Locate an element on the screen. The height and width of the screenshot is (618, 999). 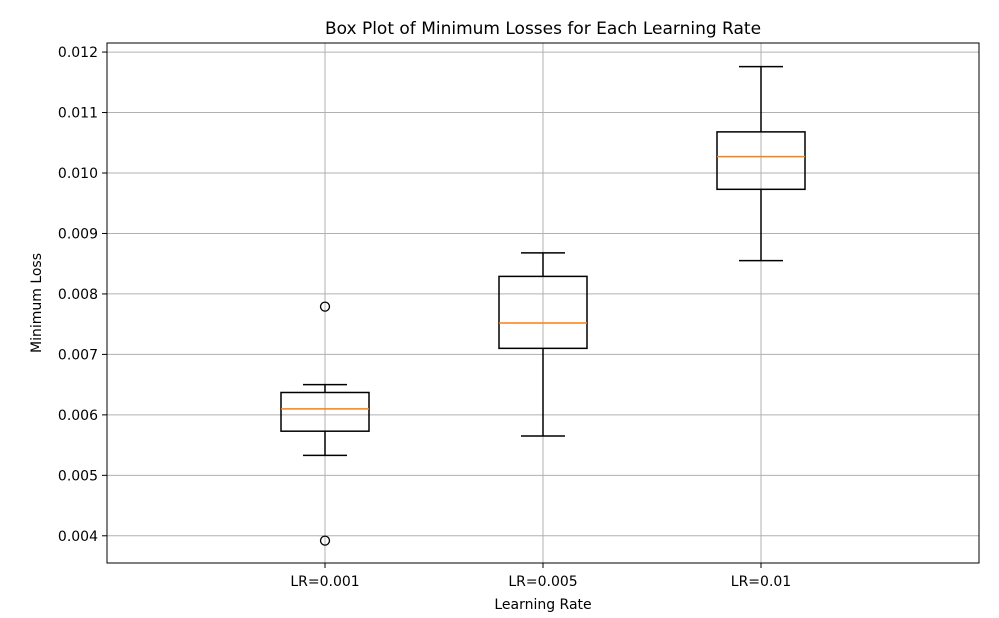
x-tick-label: LR=0.005 is located at coordinates (542, 582).